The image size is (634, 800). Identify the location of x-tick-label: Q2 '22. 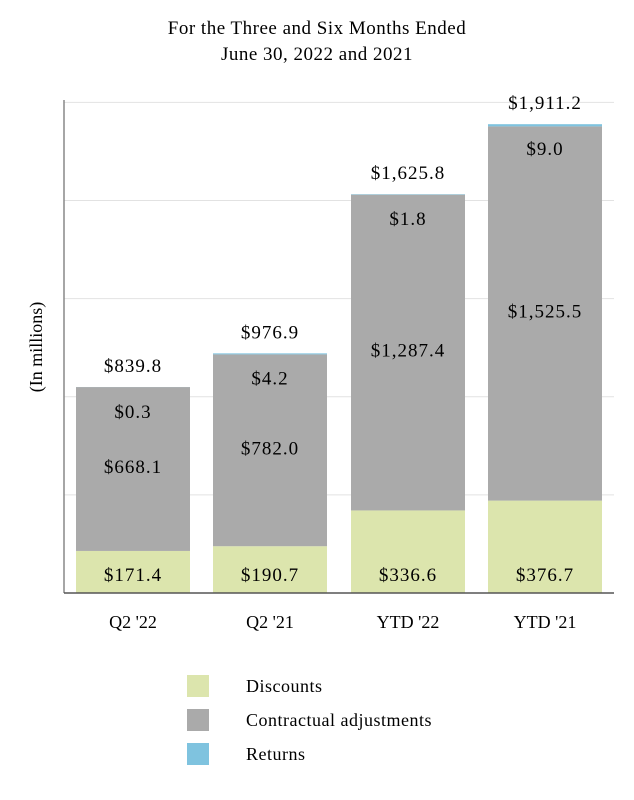
(133, 622).